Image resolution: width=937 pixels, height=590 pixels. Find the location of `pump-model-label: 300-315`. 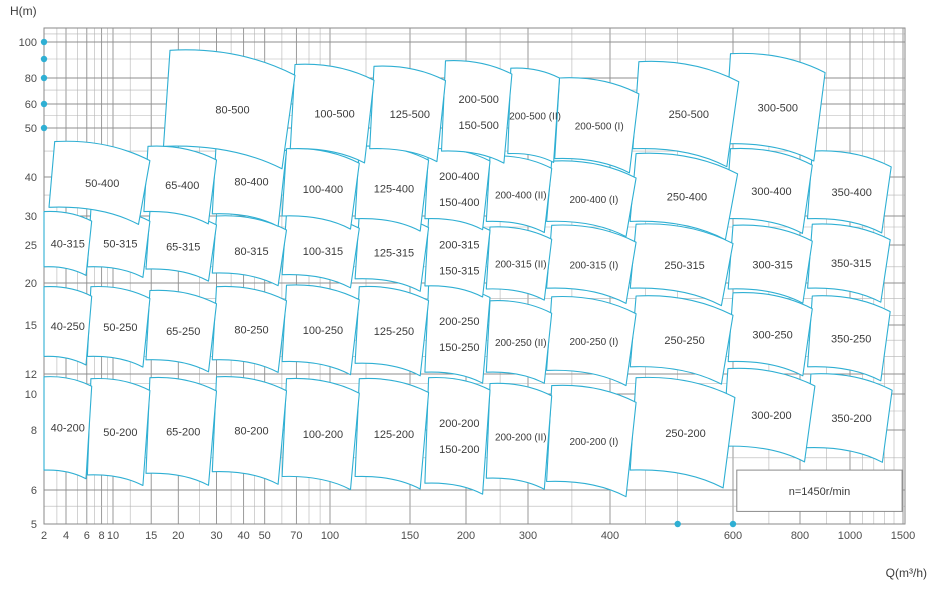

pump-model-label: 300-315 is located at coordinates (772, 265).